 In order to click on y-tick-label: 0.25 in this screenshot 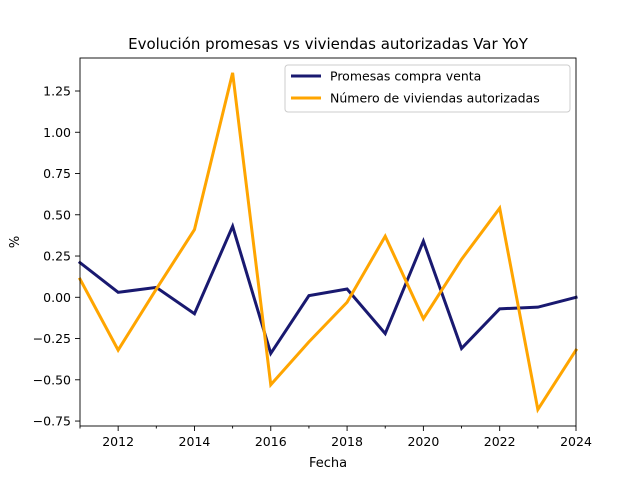, I will do `click(57, 256)`.